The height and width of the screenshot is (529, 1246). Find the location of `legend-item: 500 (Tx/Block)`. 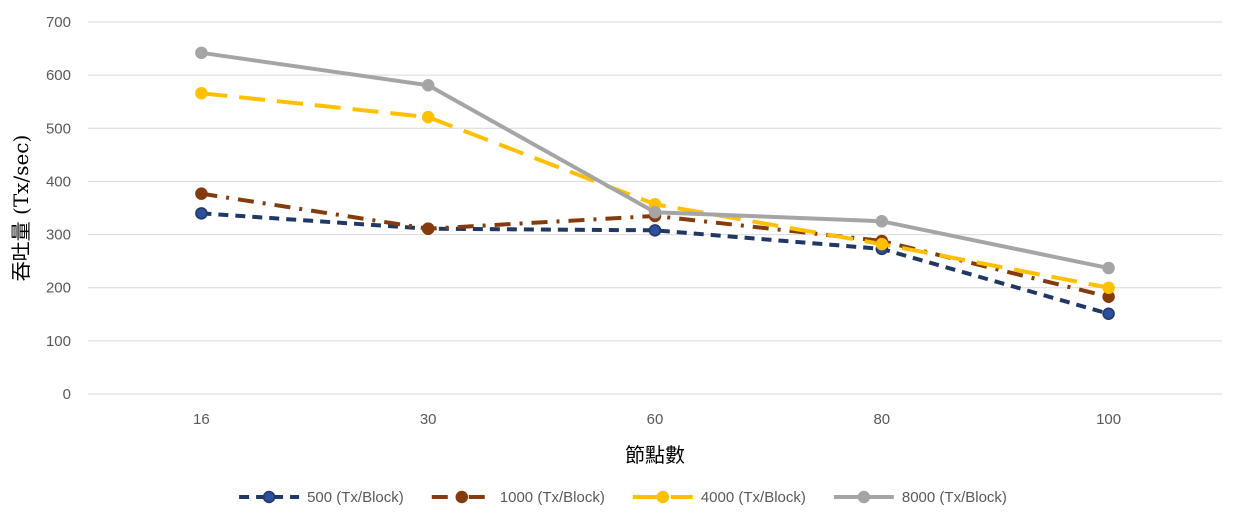

legend-item: 500 (Tx/Block) is located at coordinates (321, 497).